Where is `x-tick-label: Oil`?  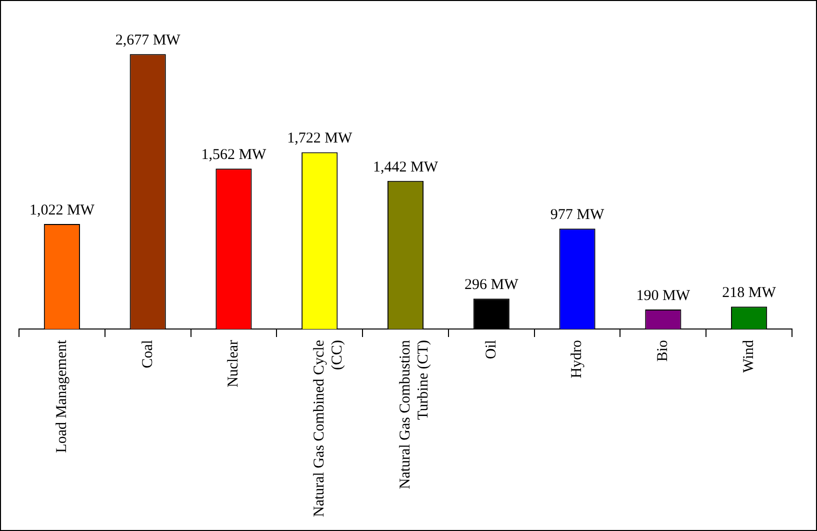
x-tick-label: Oil is located at coordinates (491, 350).